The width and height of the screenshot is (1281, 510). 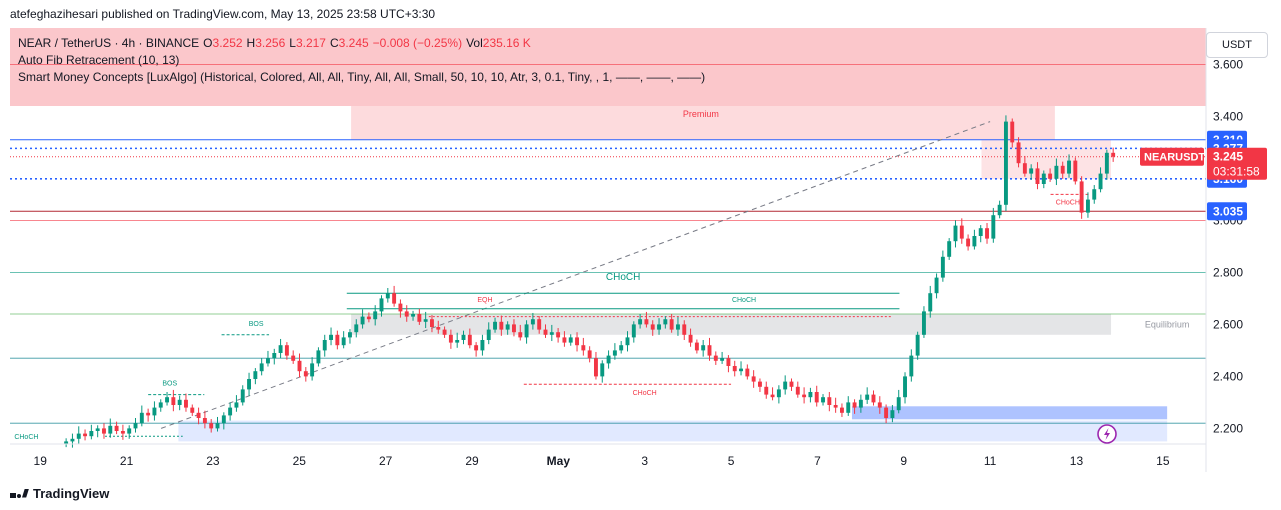 I want to click on y-tick-label: 2.400, so click(x=1228, y=376).